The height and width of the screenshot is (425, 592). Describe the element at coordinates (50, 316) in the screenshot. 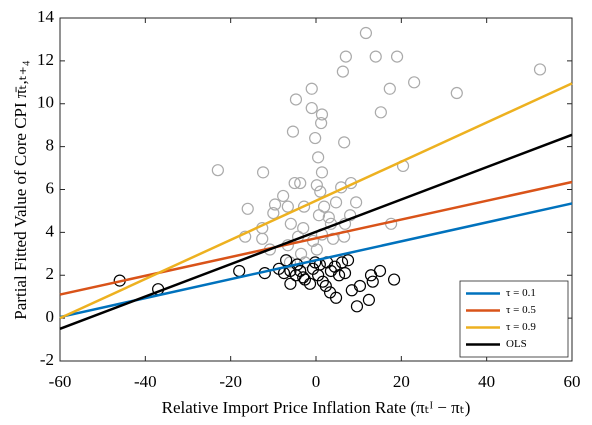

I see `y-tick-label: 0` at that location.